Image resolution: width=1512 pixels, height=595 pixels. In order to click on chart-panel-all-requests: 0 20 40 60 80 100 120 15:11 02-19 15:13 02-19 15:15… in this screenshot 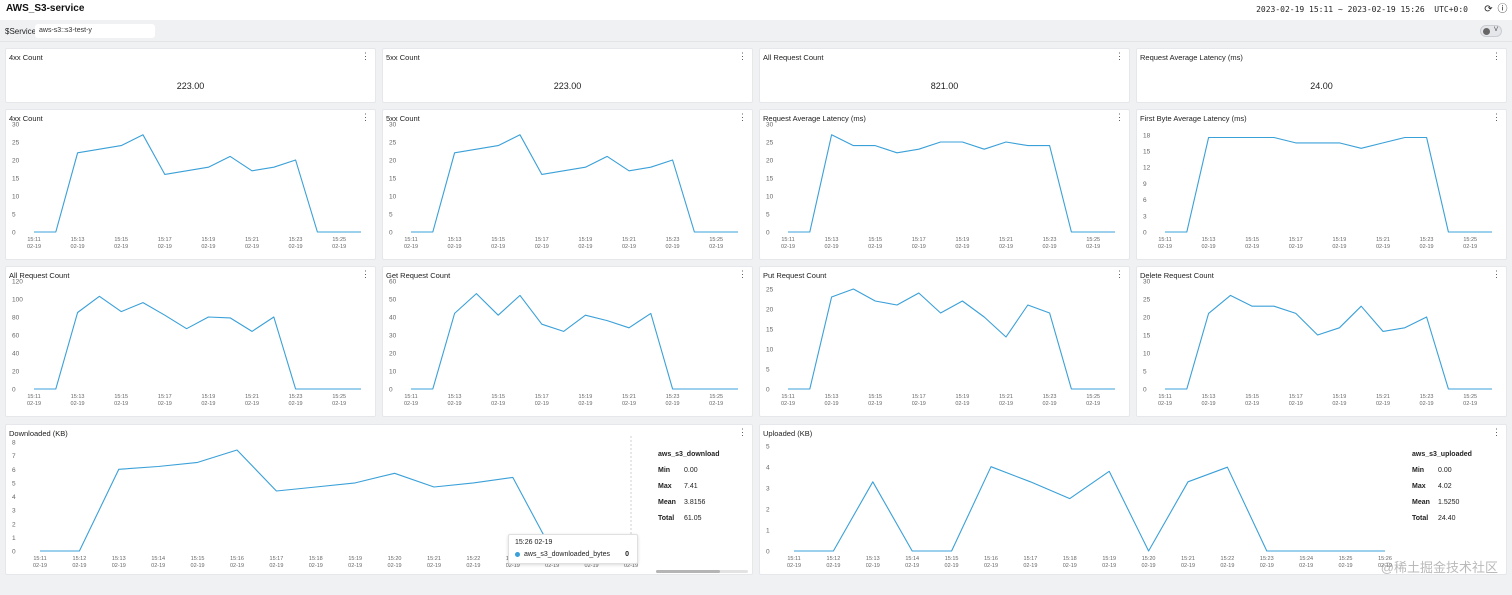, I will do `click(190, 341)`.